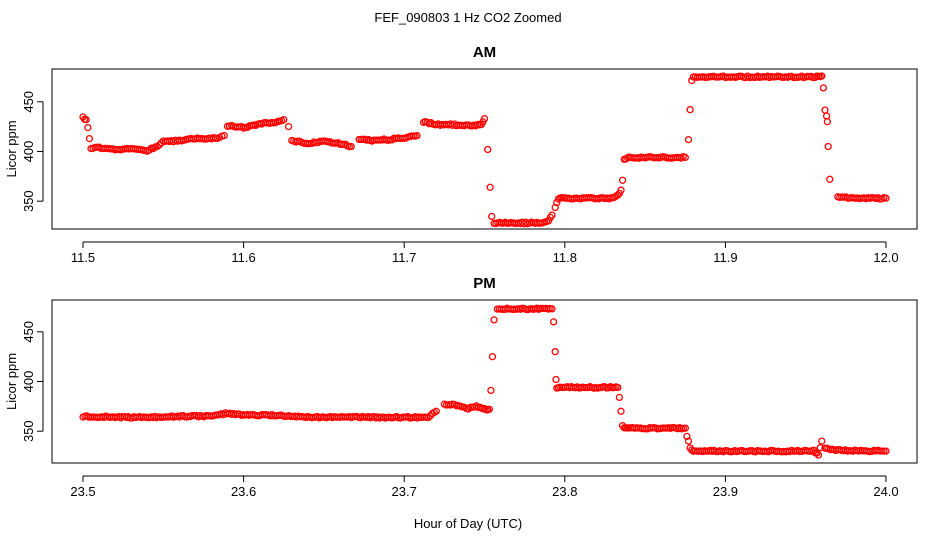 The width and height of the screenshot is (936, 540). I want to click on am-x-tick-label: 11.5, so click(83, 257).